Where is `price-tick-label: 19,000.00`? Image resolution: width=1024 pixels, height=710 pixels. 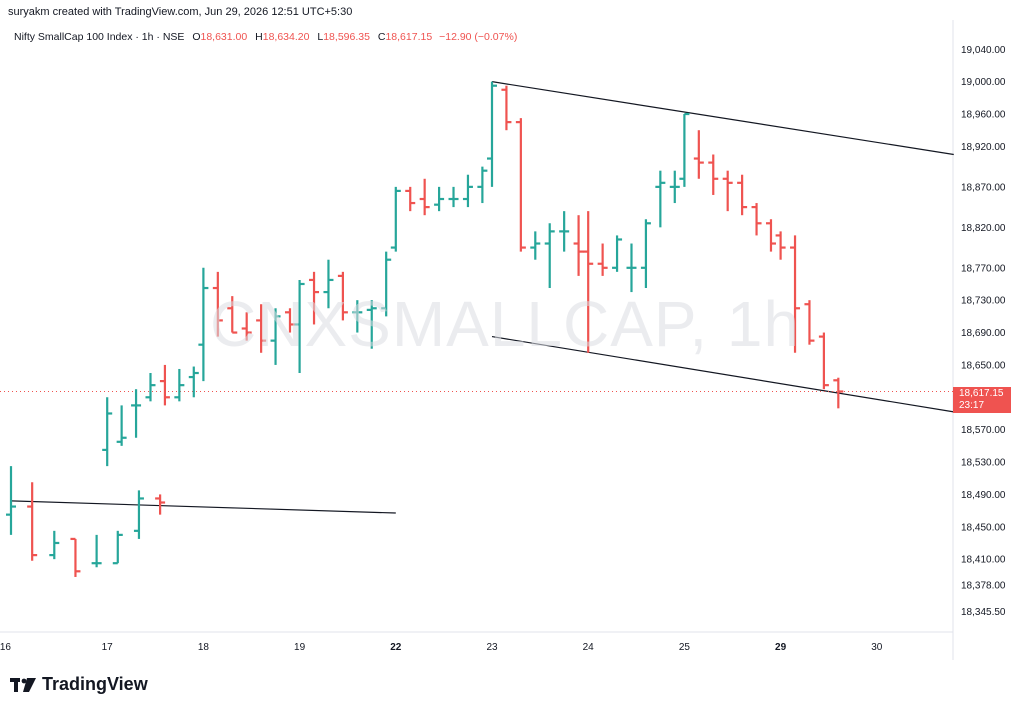
price-tick-label: 19,000.00 is located at coordinates (983, 82).